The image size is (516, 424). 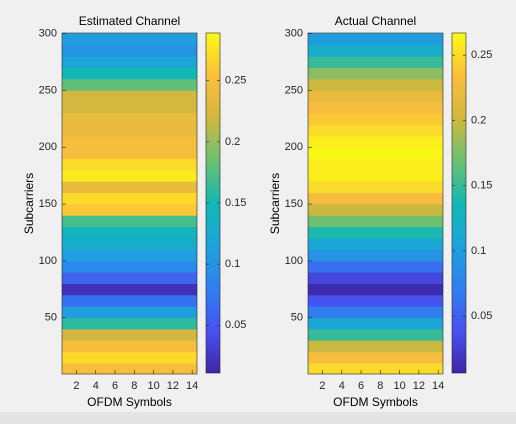 What do you see at coordinates (419, 386) in the screenshot?
I see `x-tick-label: 12` at bounding box center [419, 386].